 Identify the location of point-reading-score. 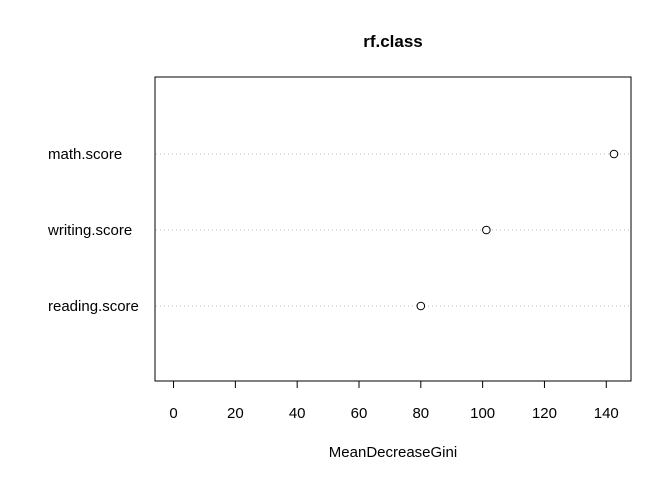
(421, 306).